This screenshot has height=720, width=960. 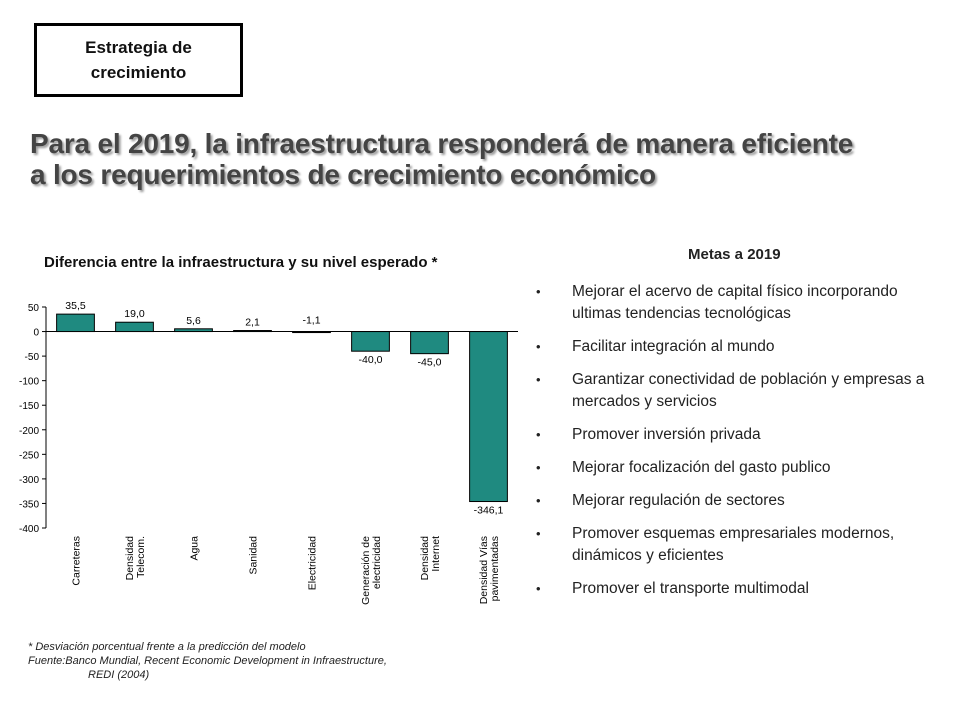 I want to click on y-tick-label: -350, so click(x=29, y=504).